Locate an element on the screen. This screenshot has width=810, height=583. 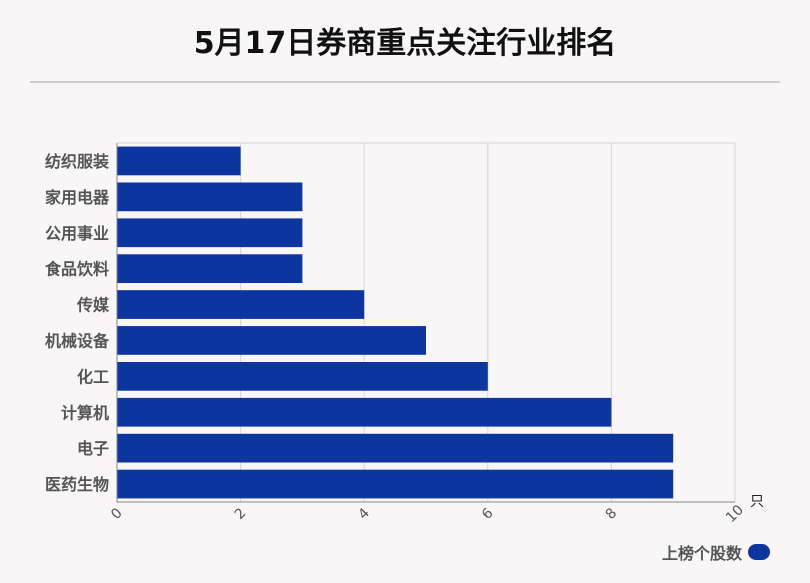
category-label: 计算机 is located at coordinates (85, 412).